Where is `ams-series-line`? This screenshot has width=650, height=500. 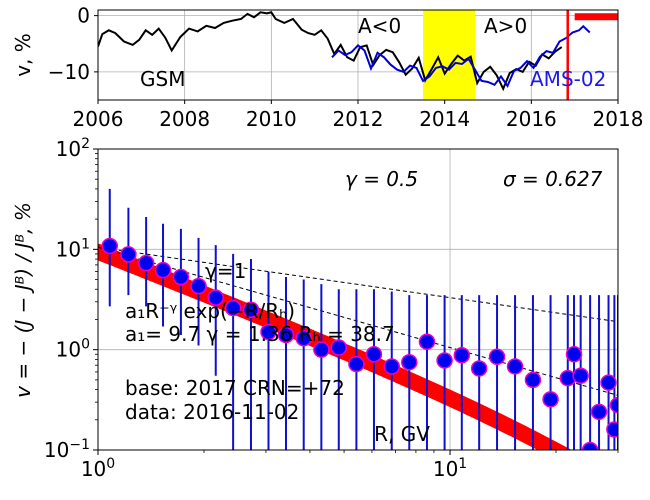
ams-series-line is located at coordinates (461, 56).